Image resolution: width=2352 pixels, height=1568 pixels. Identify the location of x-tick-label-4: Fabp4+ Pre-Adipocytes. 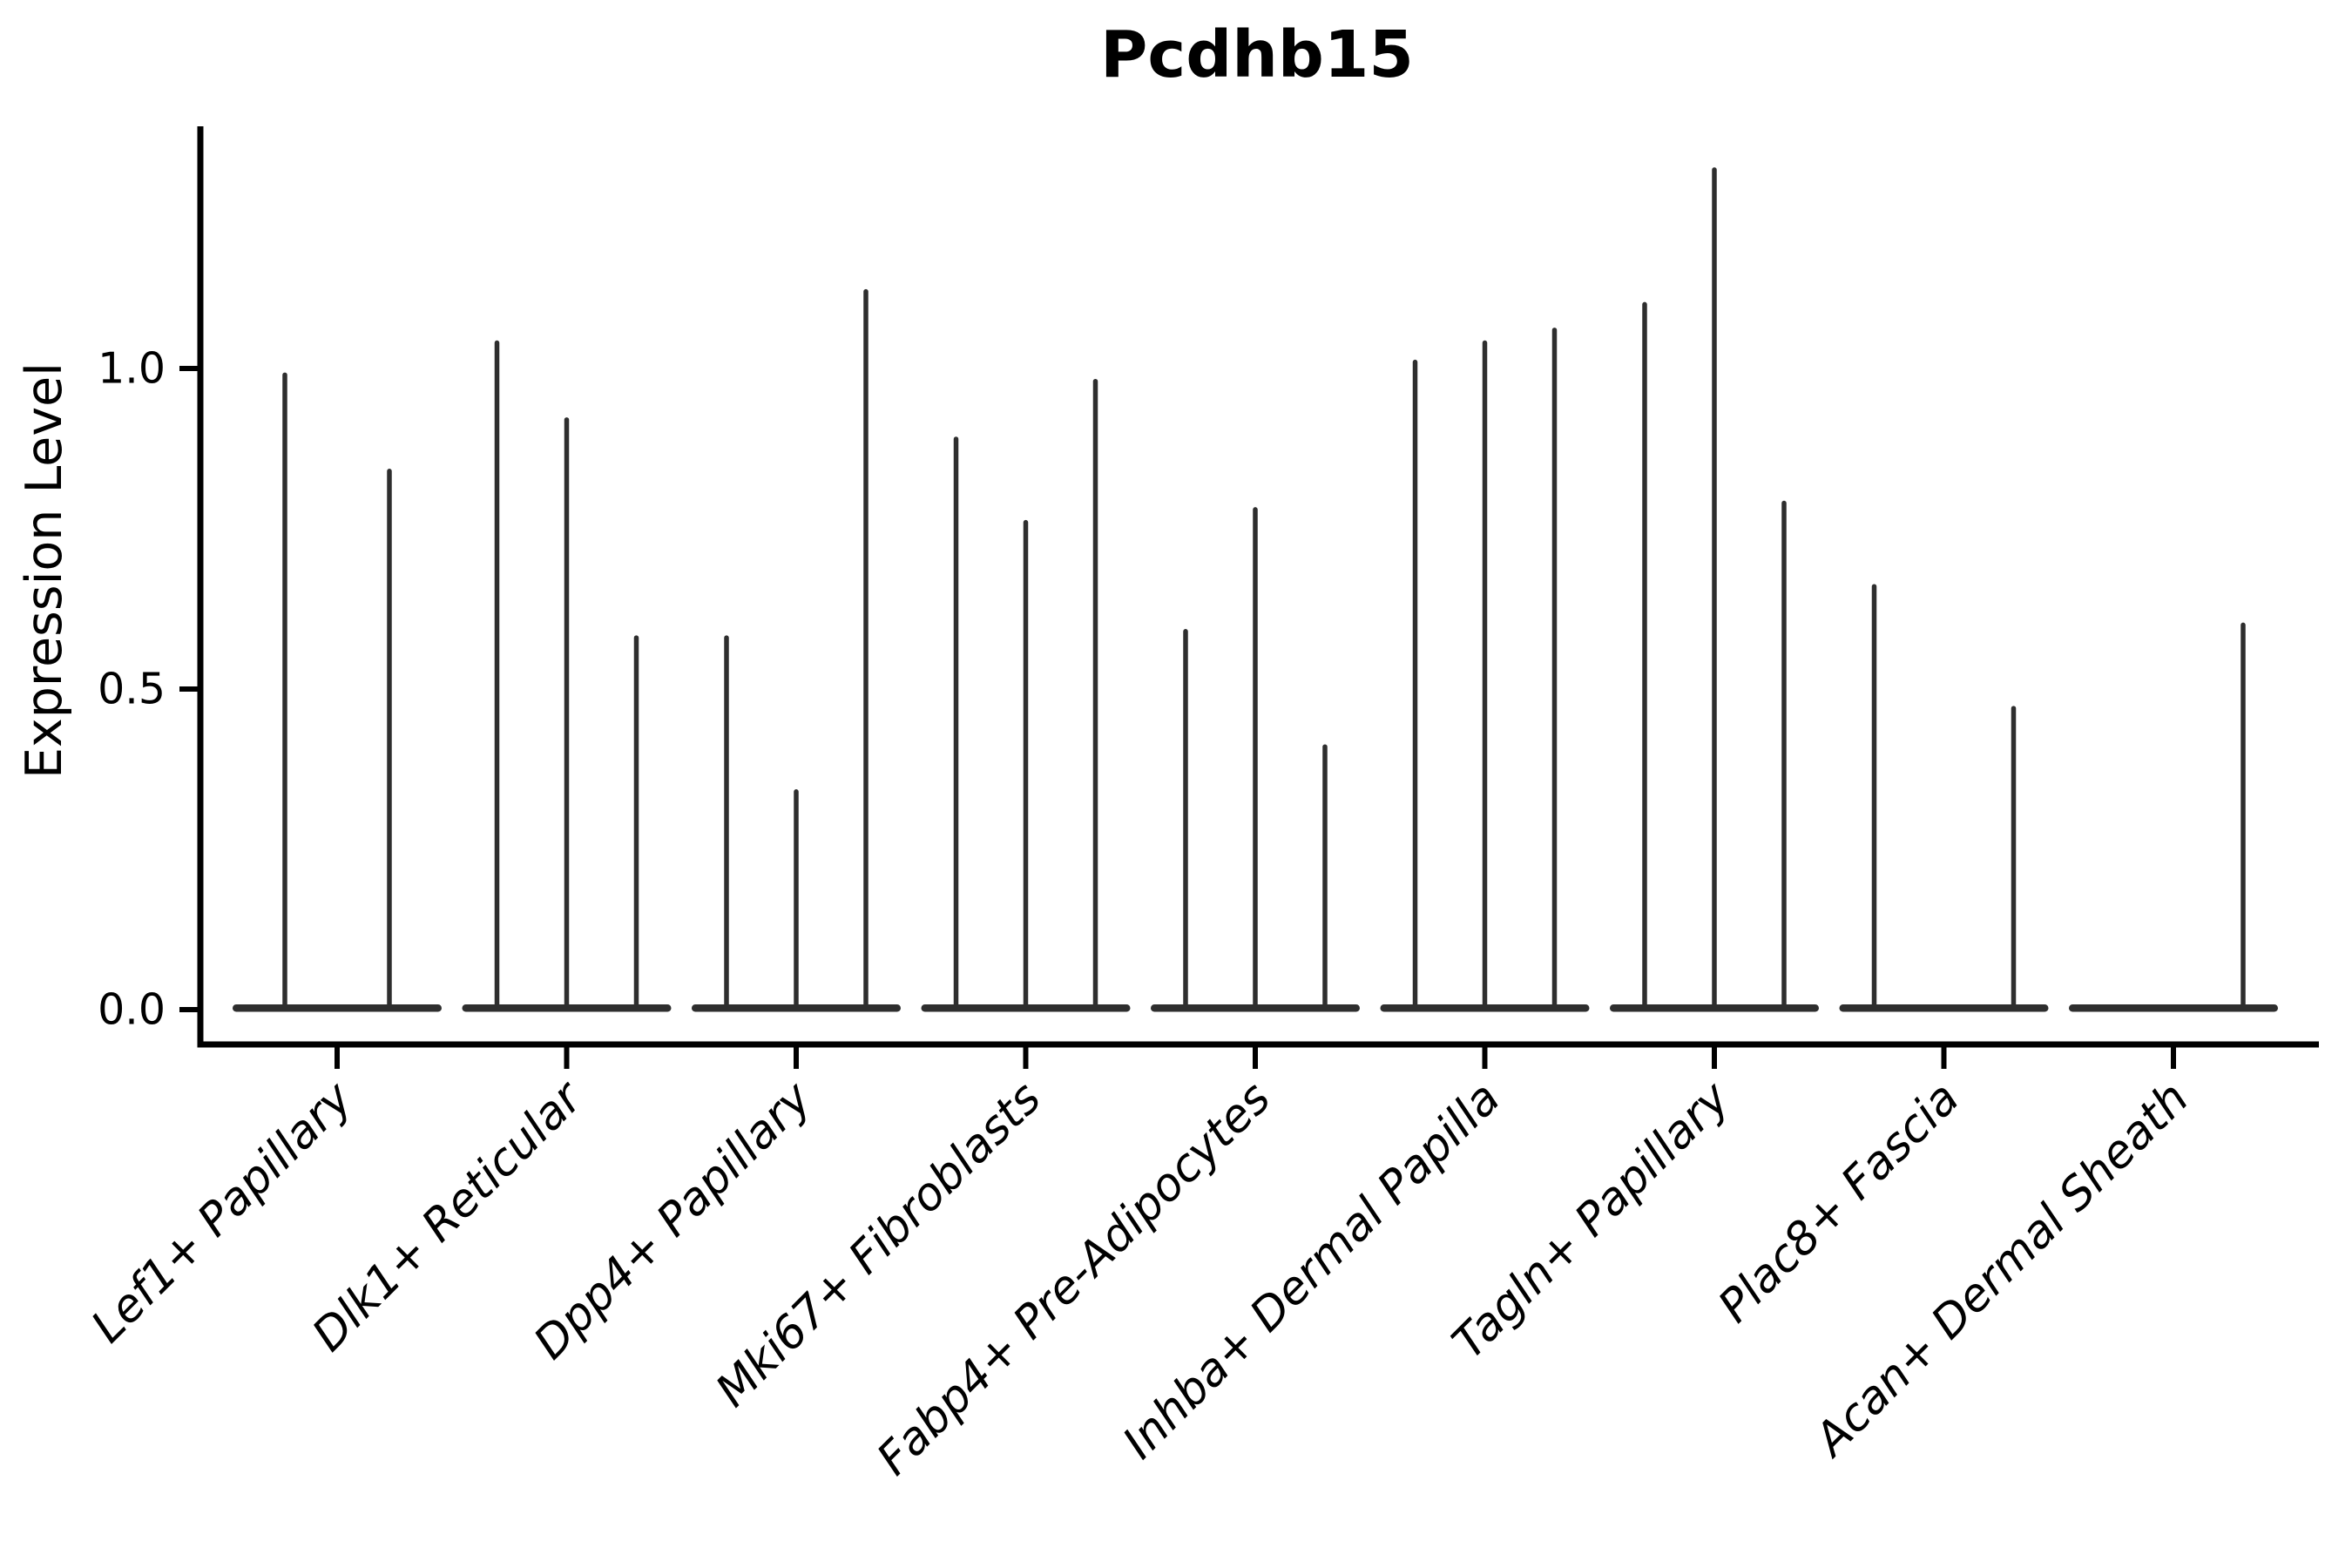
(1074, 1279).